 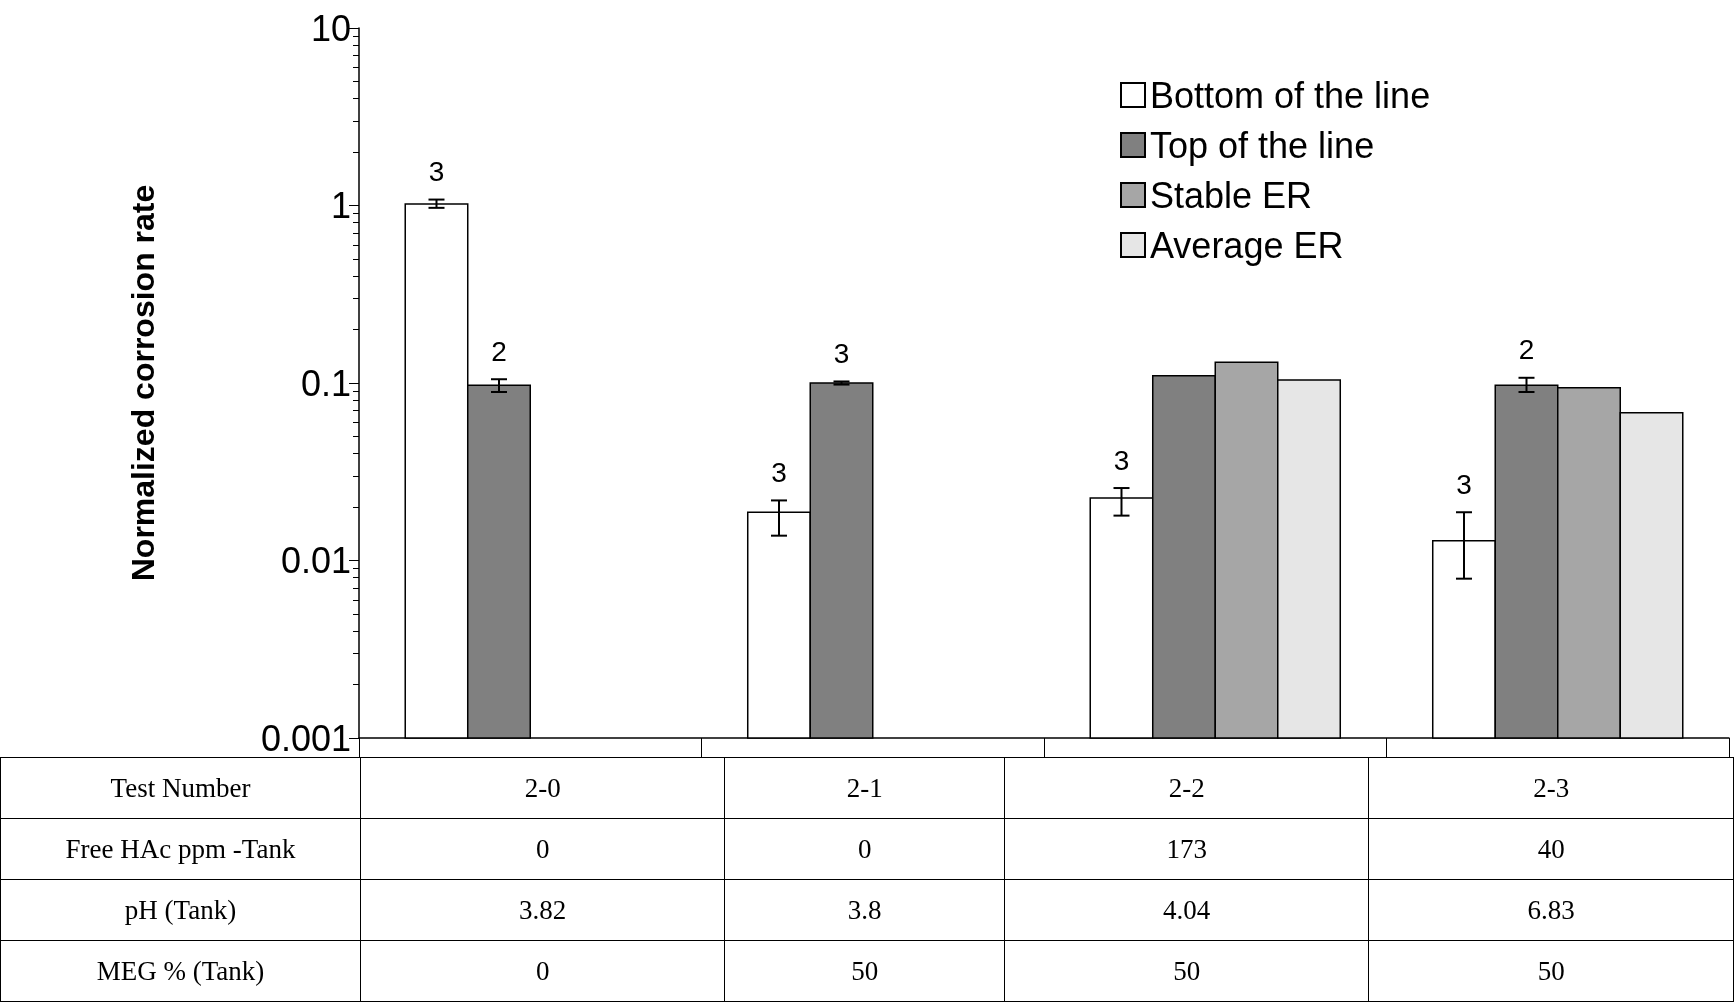 What do you see at coordinates (180, 849) in the screenshot?
I see `text: Free HAc ppm -Tank` at bounding box center [180, 849].